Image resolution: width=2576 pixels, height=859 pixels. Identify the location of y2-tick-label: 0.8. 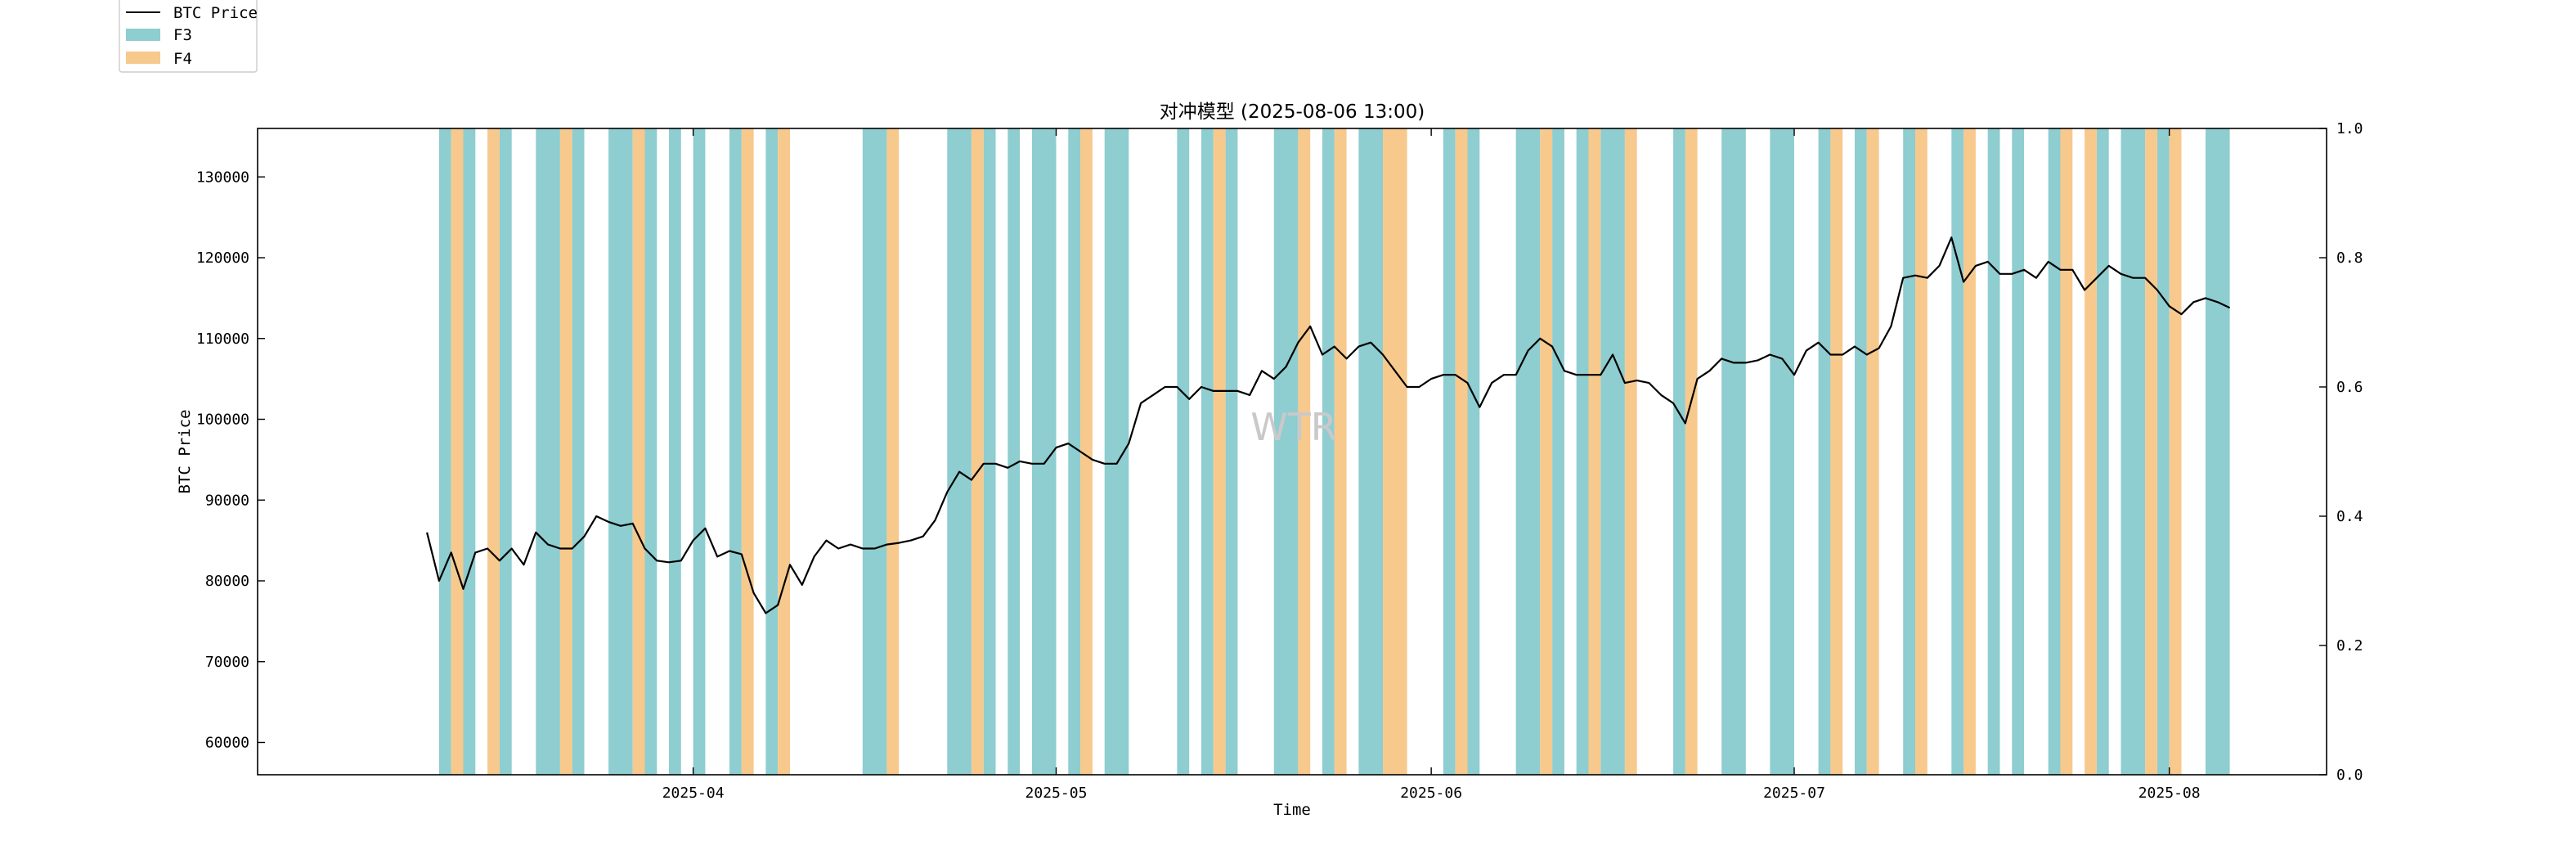
(2350, 258).